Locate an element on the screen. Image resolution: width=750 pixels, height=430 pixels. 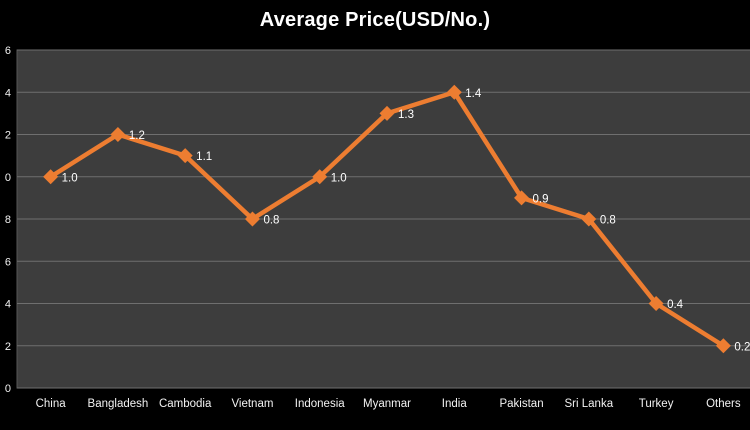
x-axis-label: Pakistan is located at coordinates (521, 404).